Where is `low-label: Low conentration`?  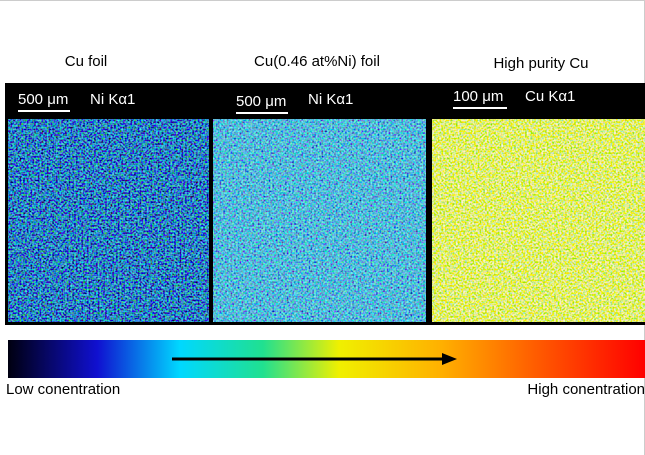
low-label: Low conentration is located at coordinates (63, 389).